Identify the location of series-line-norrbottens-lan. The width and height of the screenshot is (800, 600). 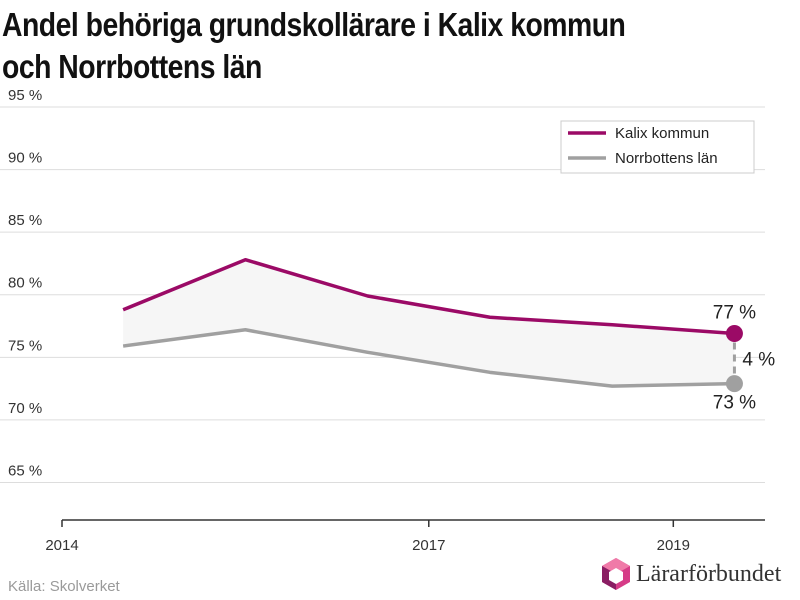
(428, 358).